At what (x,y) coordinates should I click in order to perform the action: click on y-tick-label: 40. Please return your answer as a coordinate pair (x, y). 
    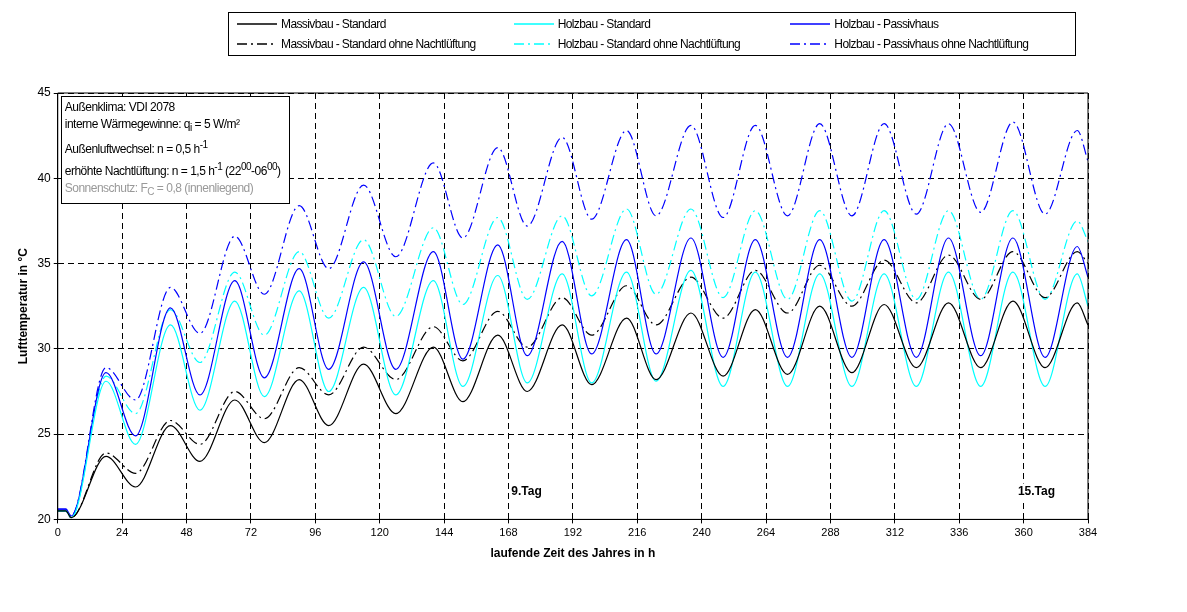
    Looking at the image, I should click on (44, 177).